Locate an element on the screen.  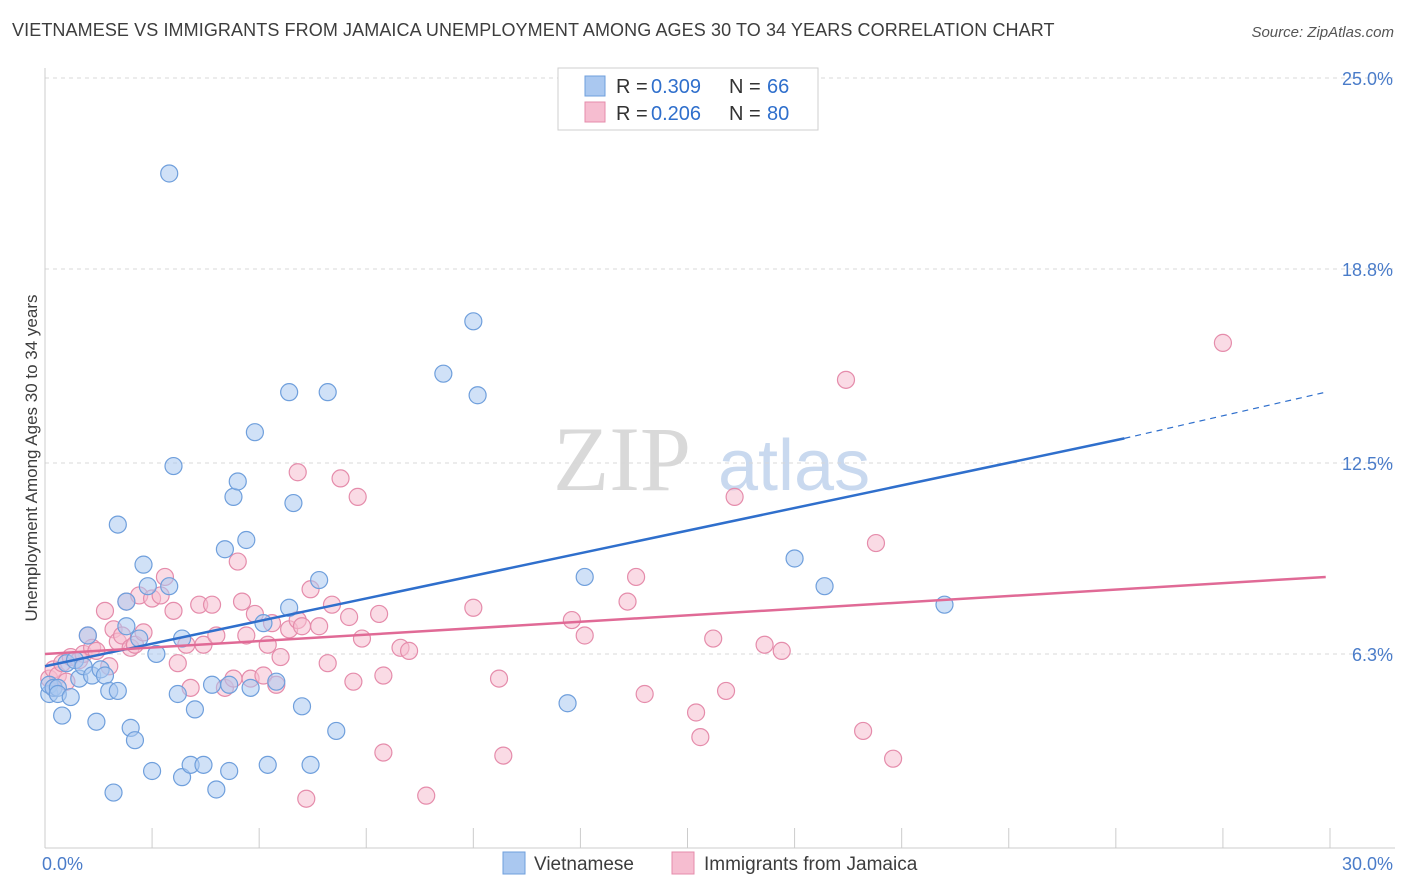
legend-n-value-2: 80 is located at coordinates (778, 114).